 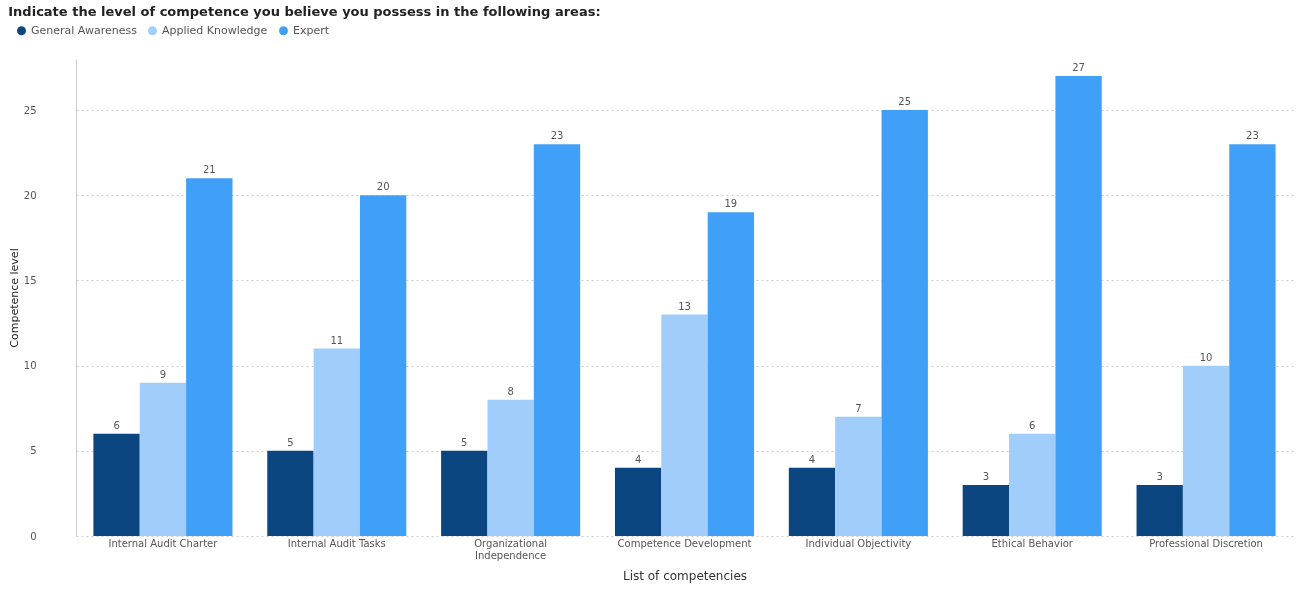 What do you see at coordinates (30, 366) in the screenshot?
I see `y-tick-label: 10` at bounding box center [30, 366].